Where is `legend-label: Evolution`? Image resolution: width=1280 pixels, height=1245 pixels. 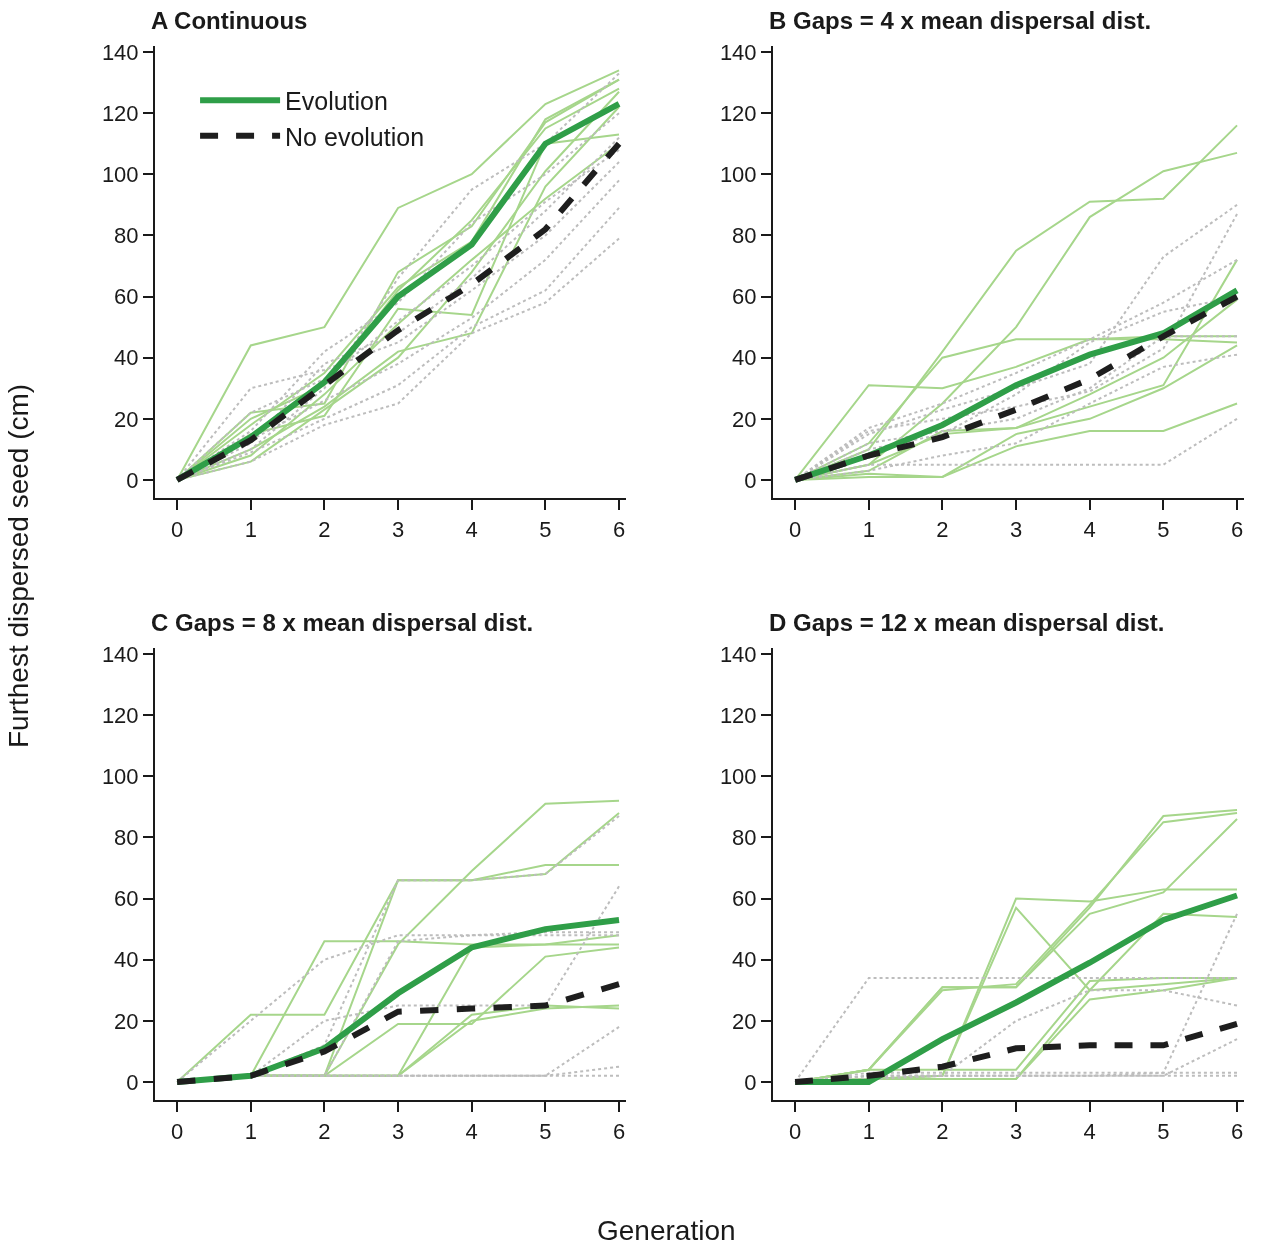
legend-label: Evolution is located at coordinates (336, 101).